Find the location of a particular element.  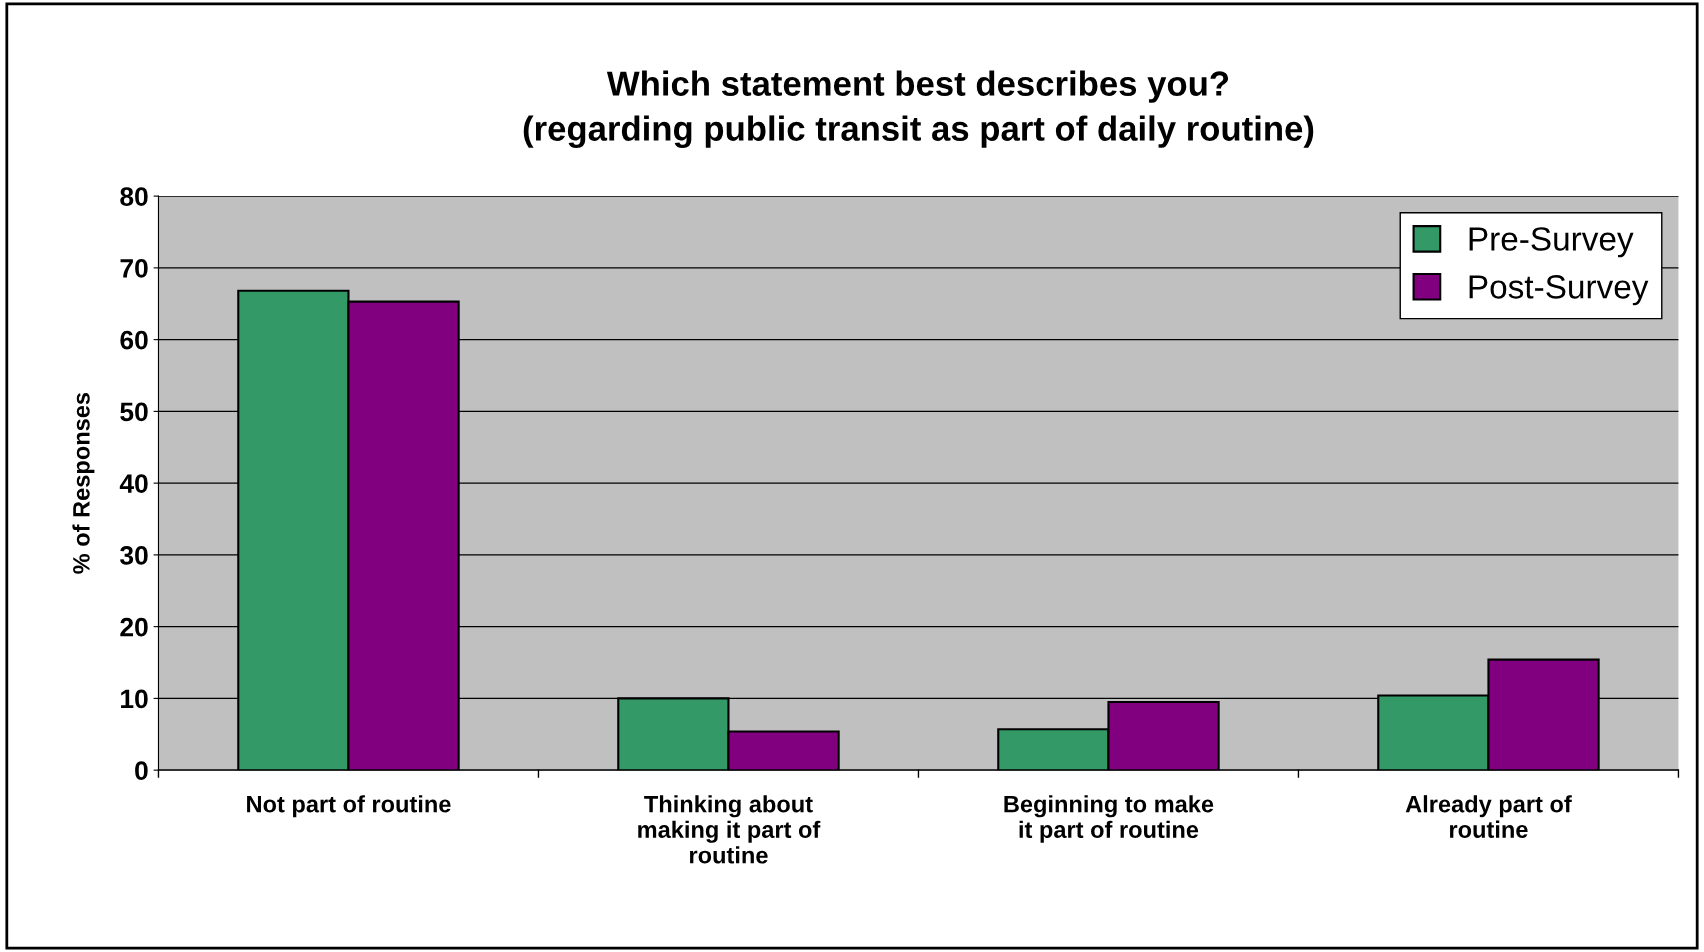

y-axis-title: % of Responses is located at coordinates (83, 483).